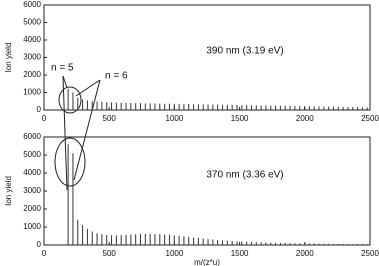  I want to click on annotation: n = 6, so click(116, 76).